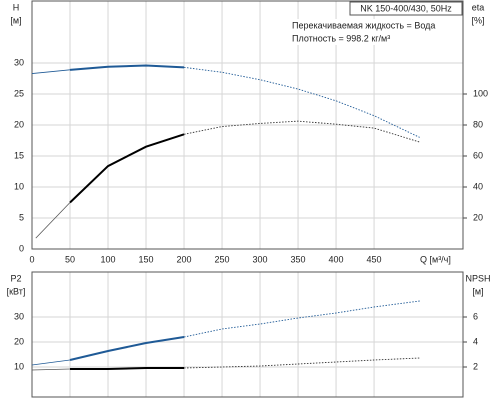  I want to click on y2-axis-label: NPSH, so click(477, 278).